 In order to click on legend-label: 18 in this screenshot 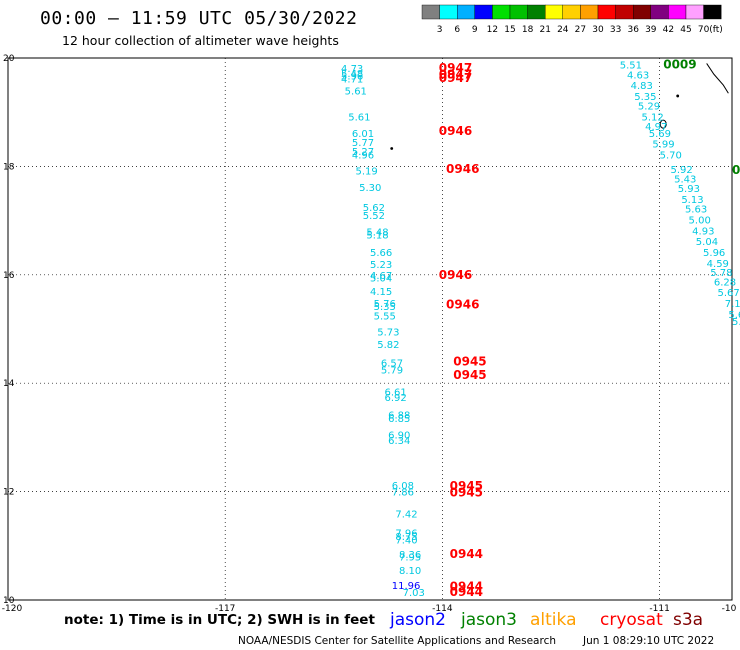, I will do `click(528, 30)`.